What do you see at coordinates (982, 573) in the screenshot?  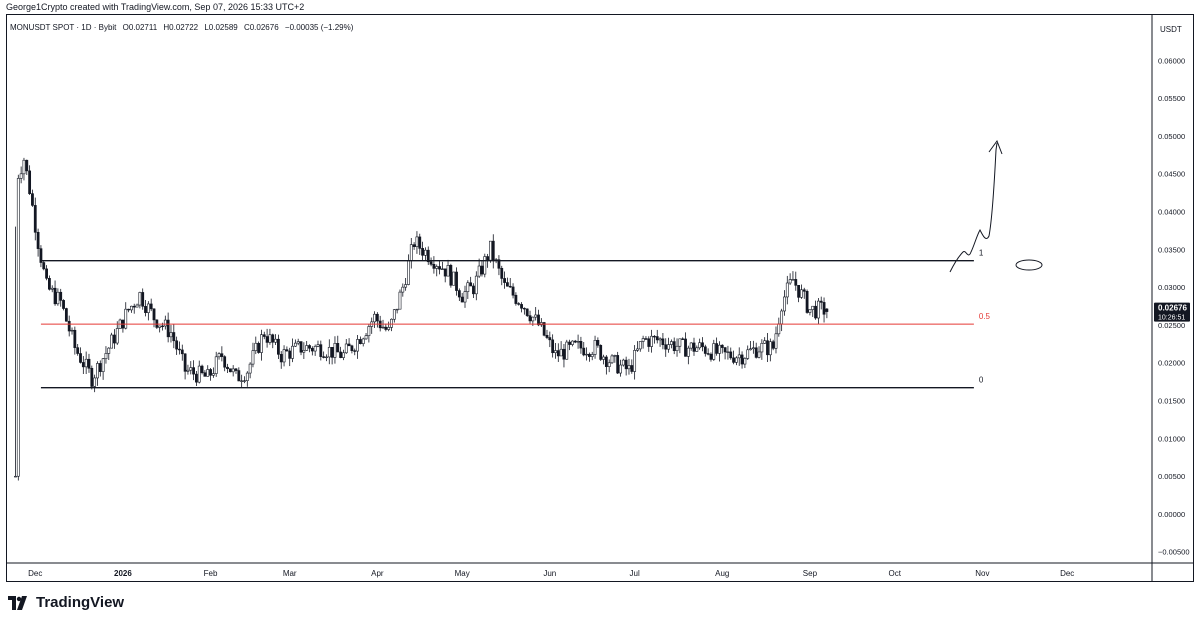 I see `time-tick-label: Nov` at bounding box center [982, 573].